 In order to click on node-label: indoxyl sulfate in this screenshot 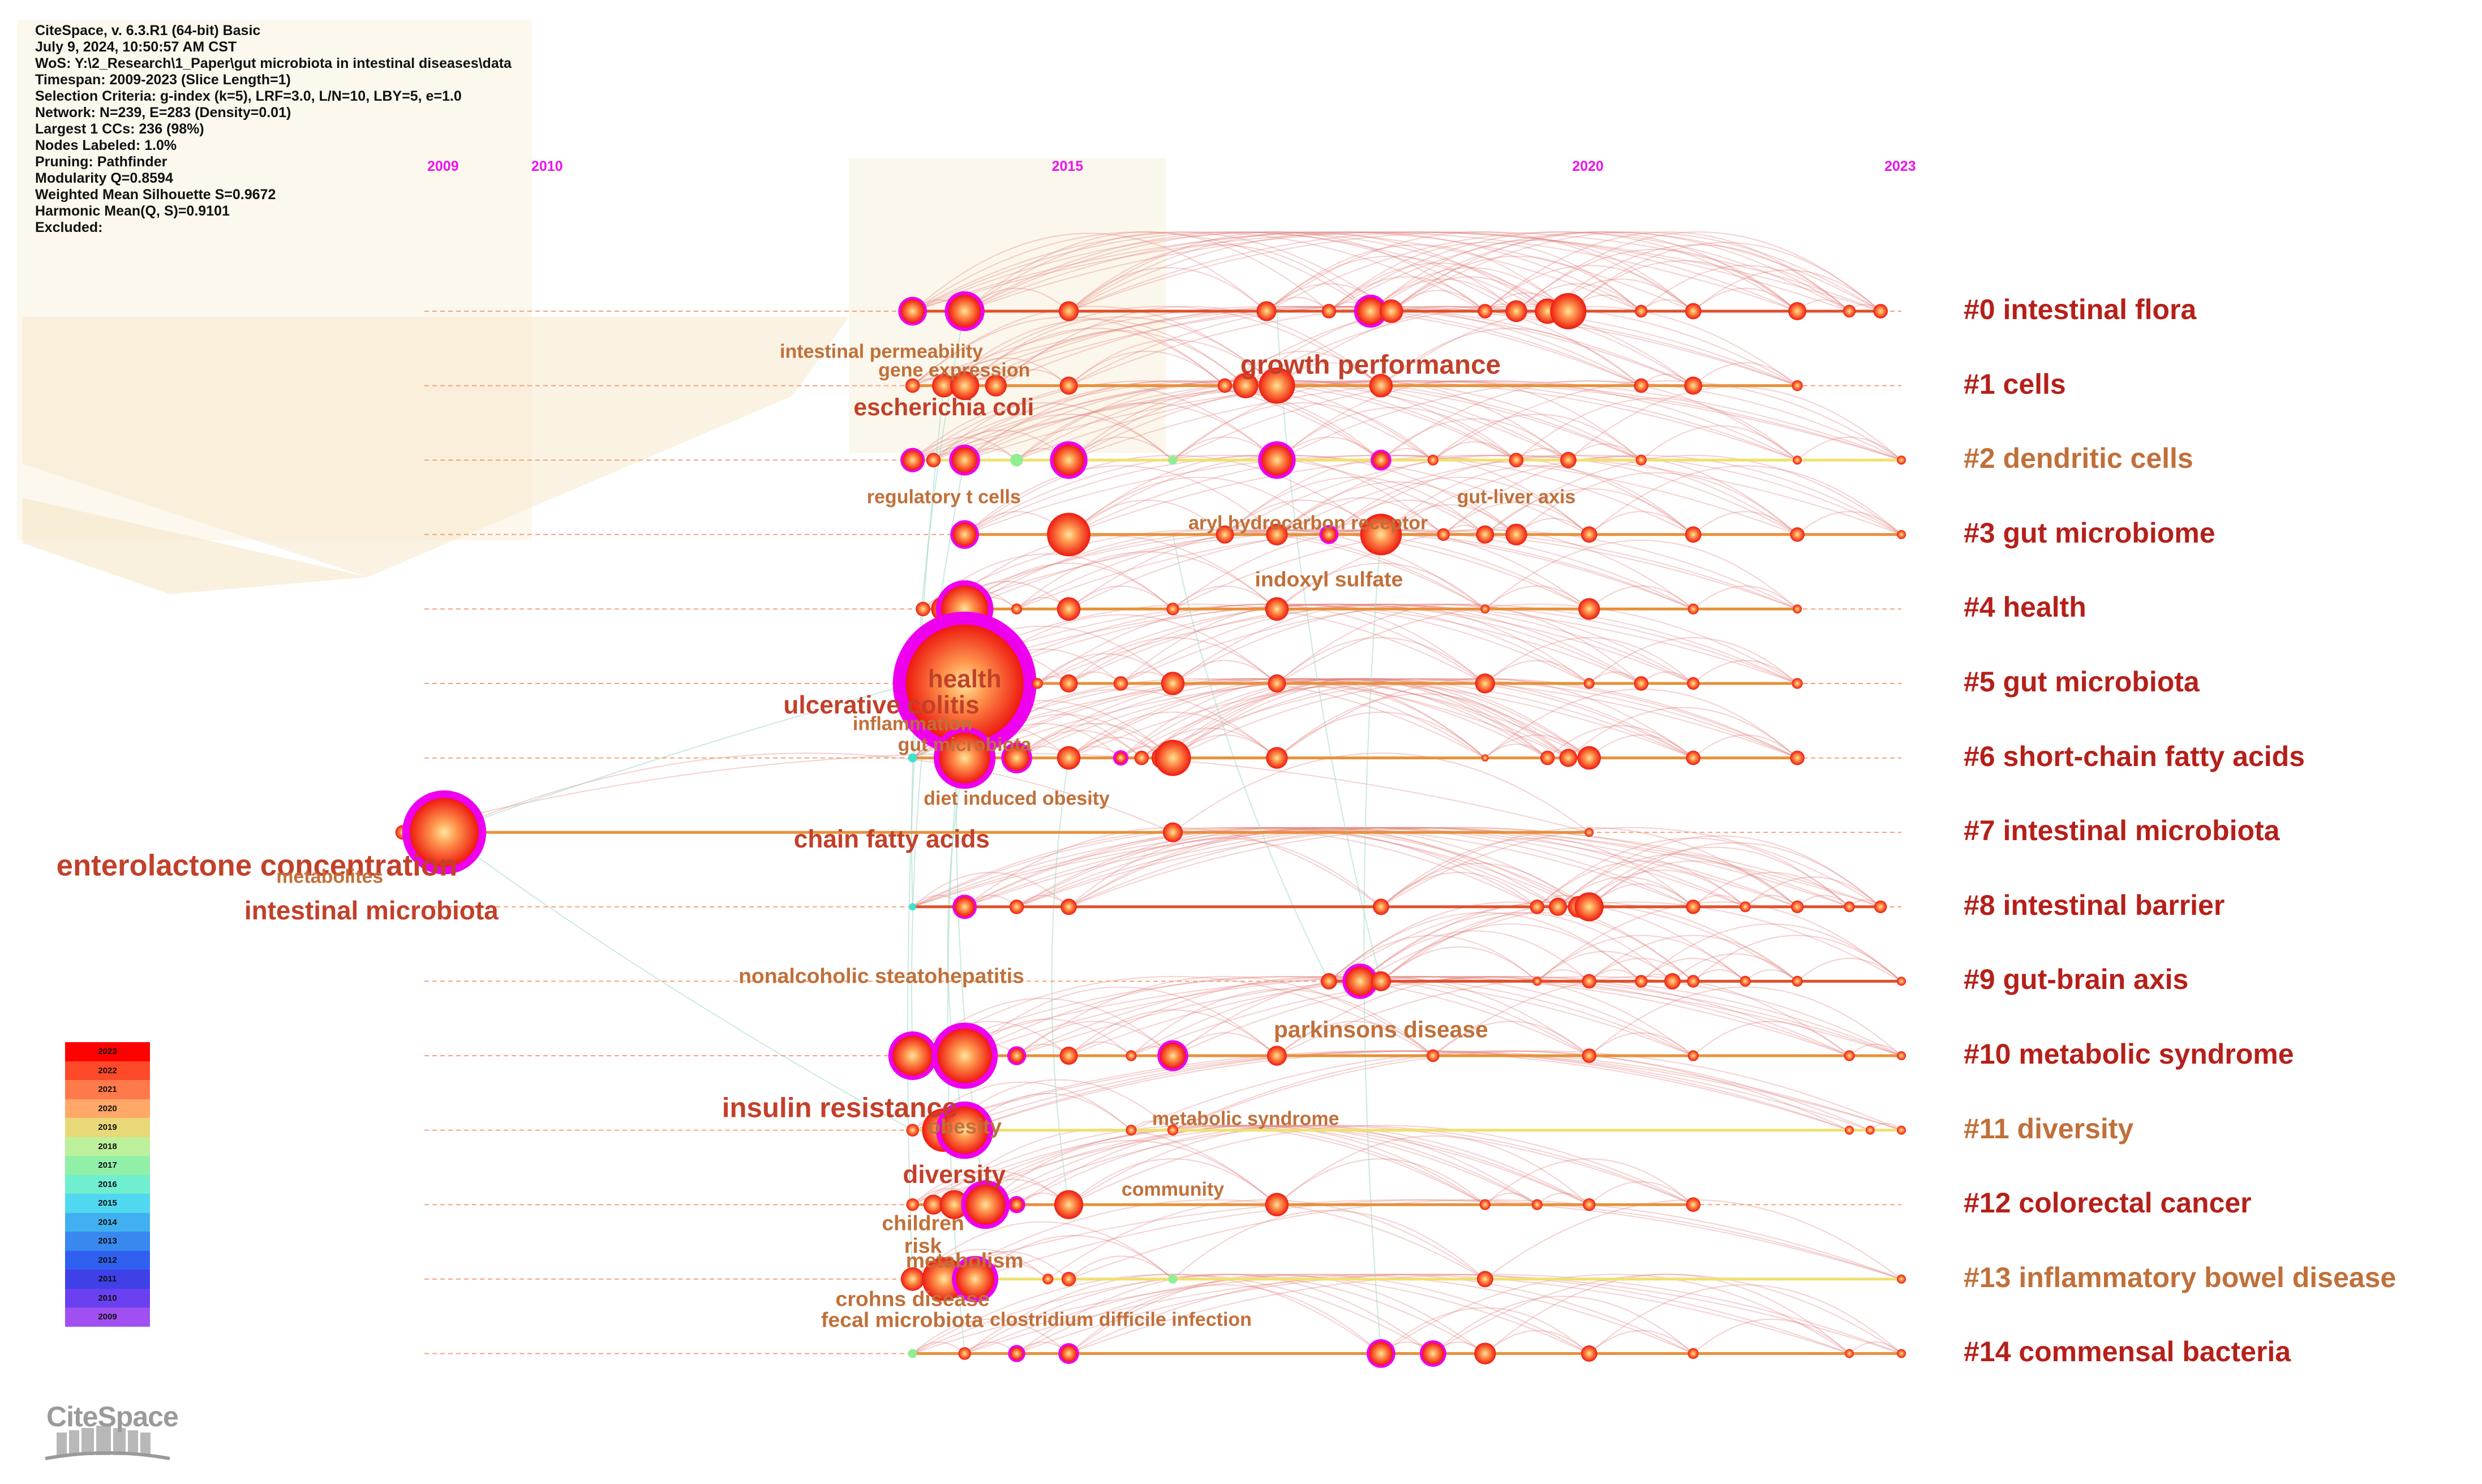, I will do `click(1329, 579)`.